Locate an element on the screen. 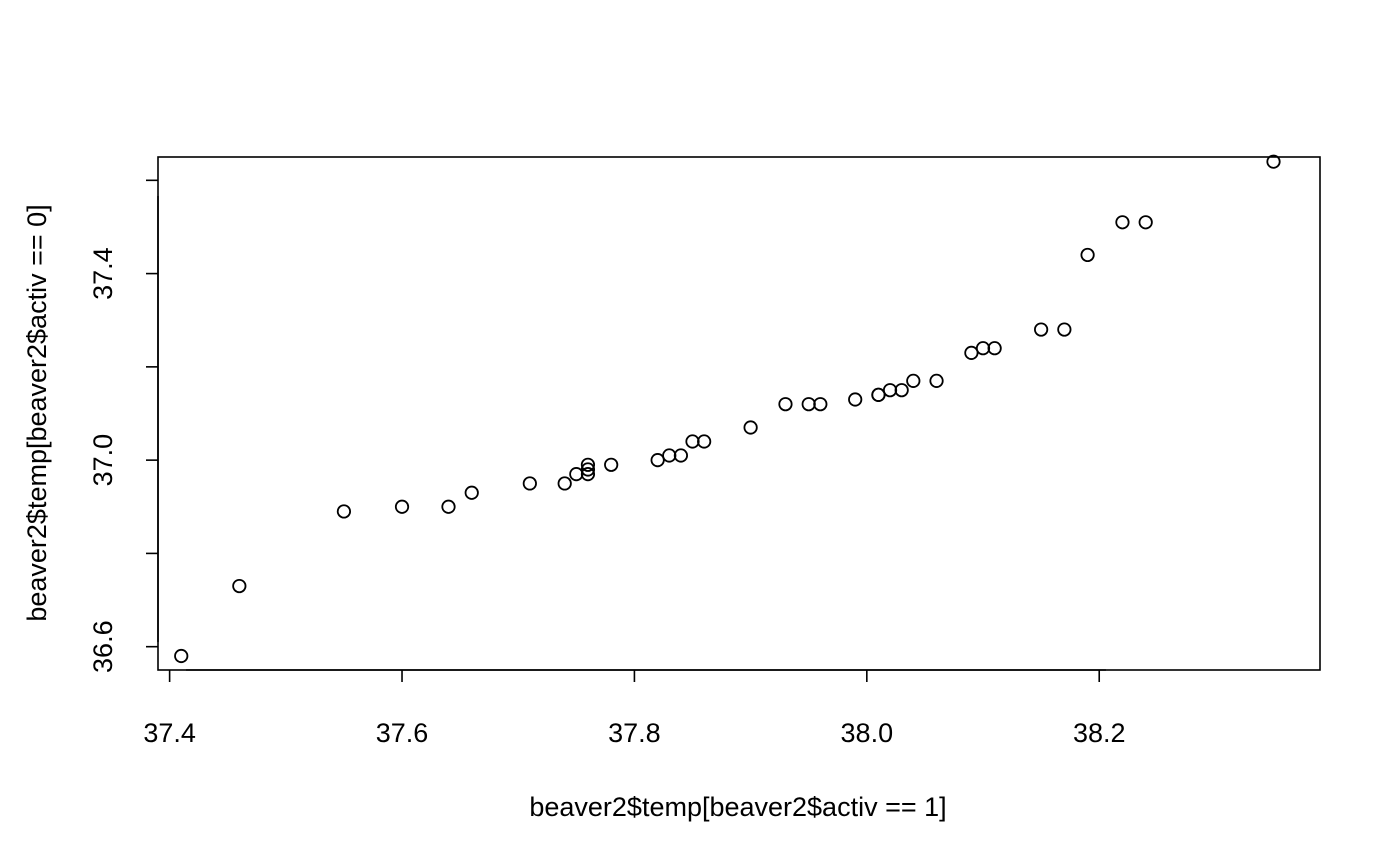 This screenshot has height=866, width=1400. x-tick-label: 38.0 is located at coordinates (867, 733).